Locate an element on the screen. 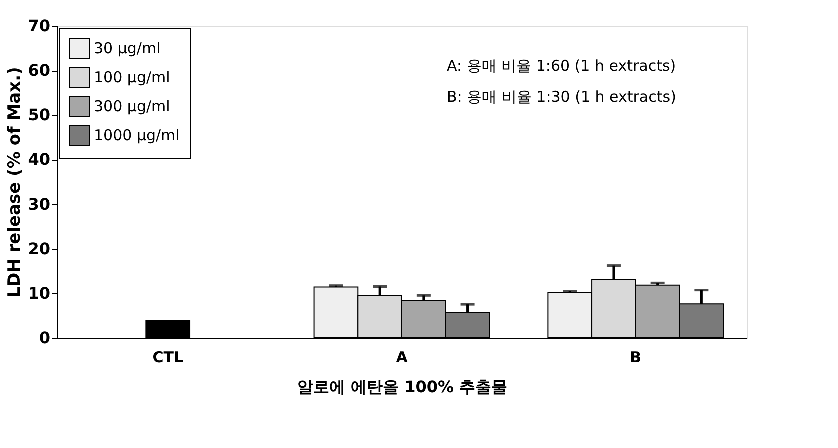  legend-label: 30 μg/ml is located at coordinates (127, 49).